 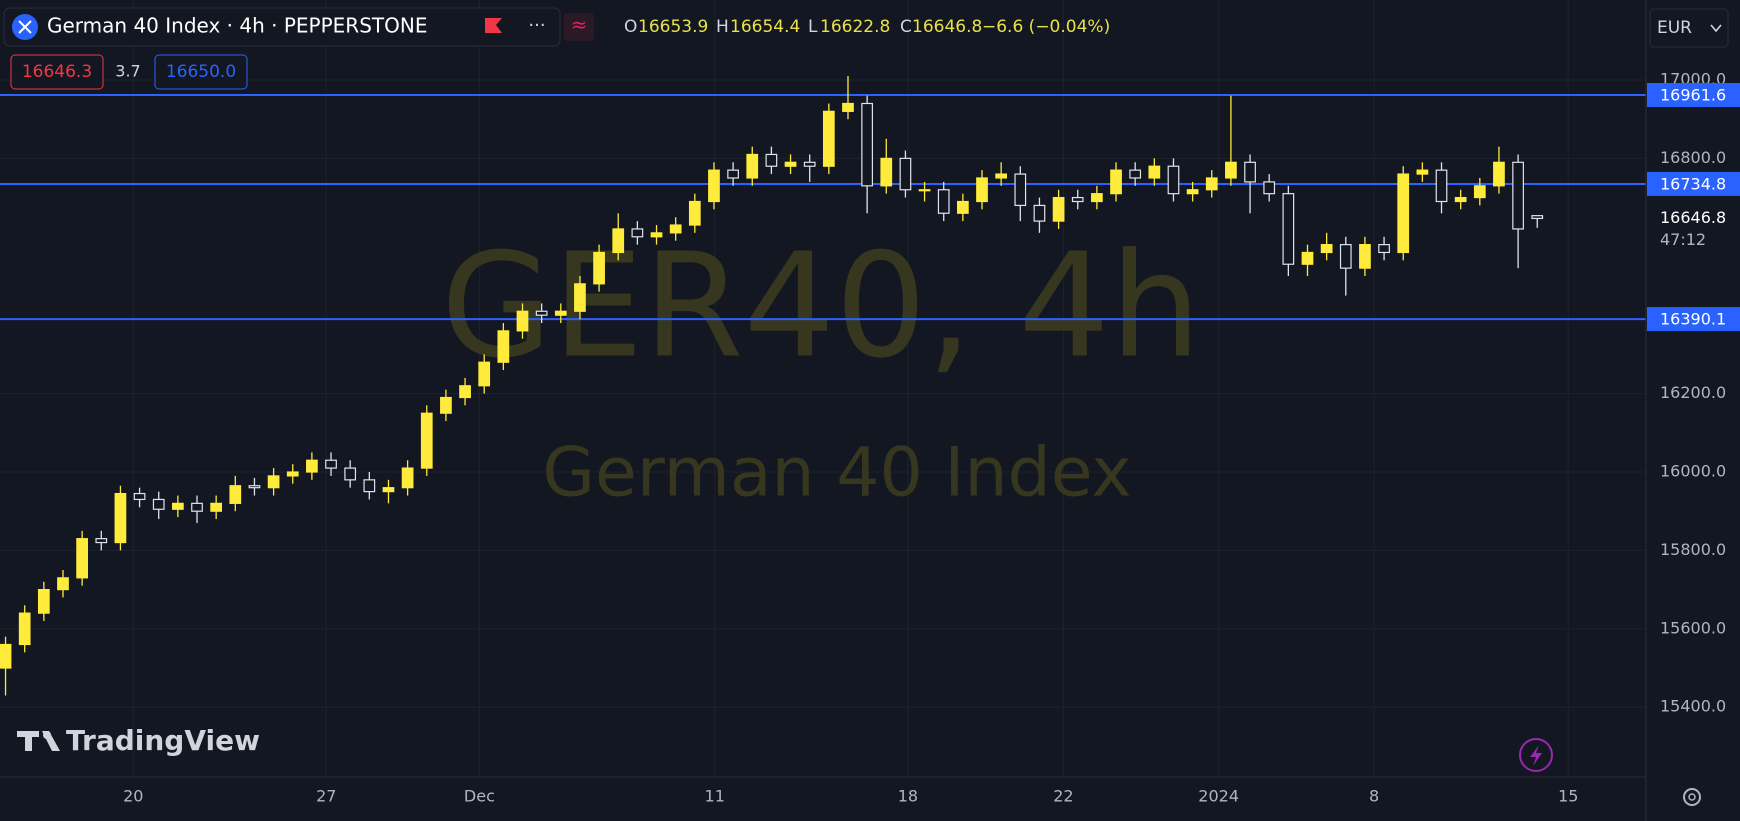 I want to click on settings-icon, so click(x=1692, y=797).